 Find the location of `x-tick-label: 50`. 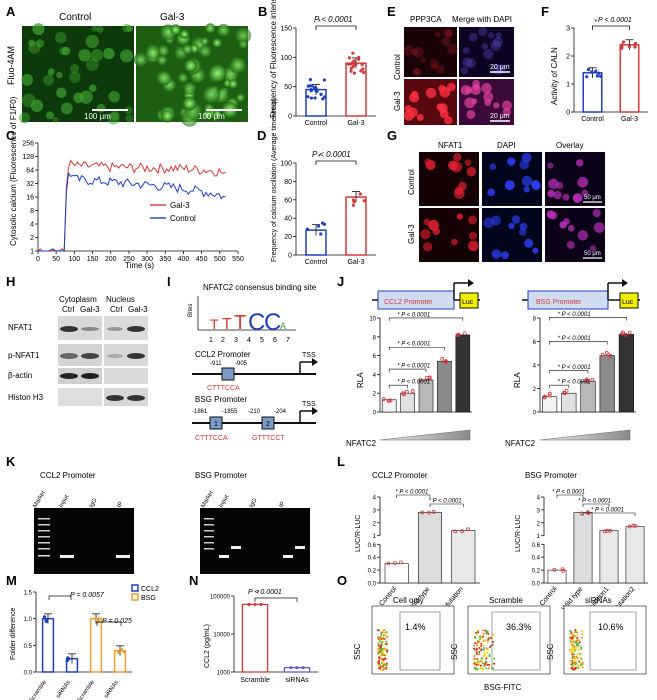

x-tick-label: 50 is located at coordinates (56, 259).